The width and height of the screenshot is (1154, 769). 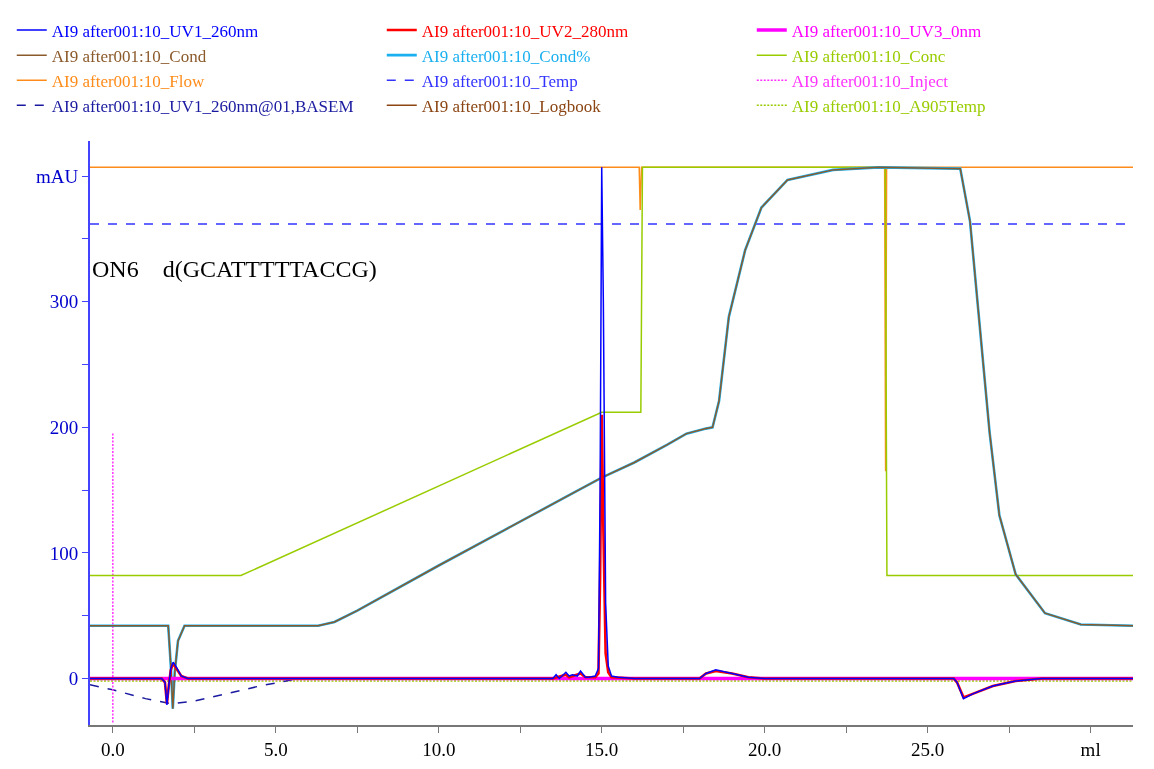 What do you see at coordinates (506, 56) in the screenshot?
I see `legend-label: AI9 after001:10_Cond%` at bounding box center [506, 56].